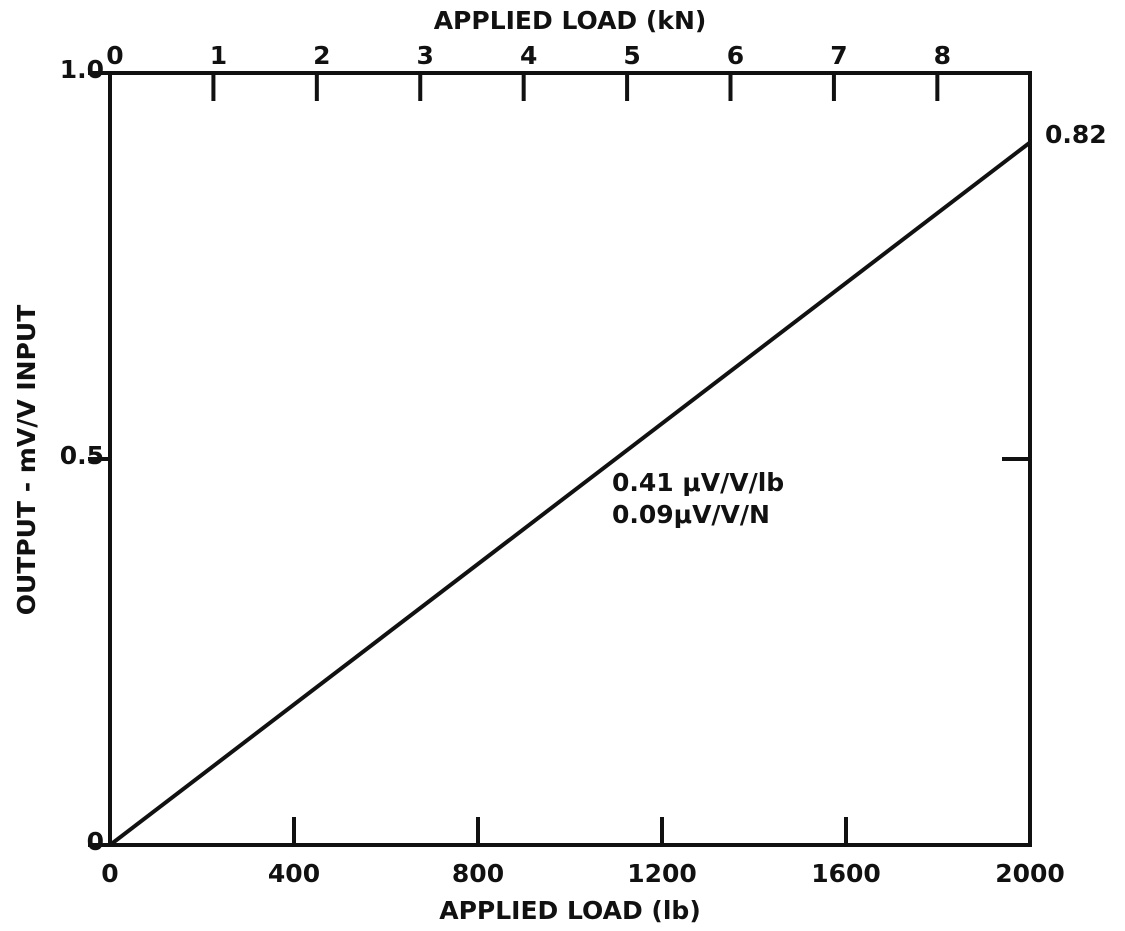  Describe the element at coordinates (570, 20) in the screenshot. I see `x2-axis-label: APPLIED LOAD (kN)` at that location.